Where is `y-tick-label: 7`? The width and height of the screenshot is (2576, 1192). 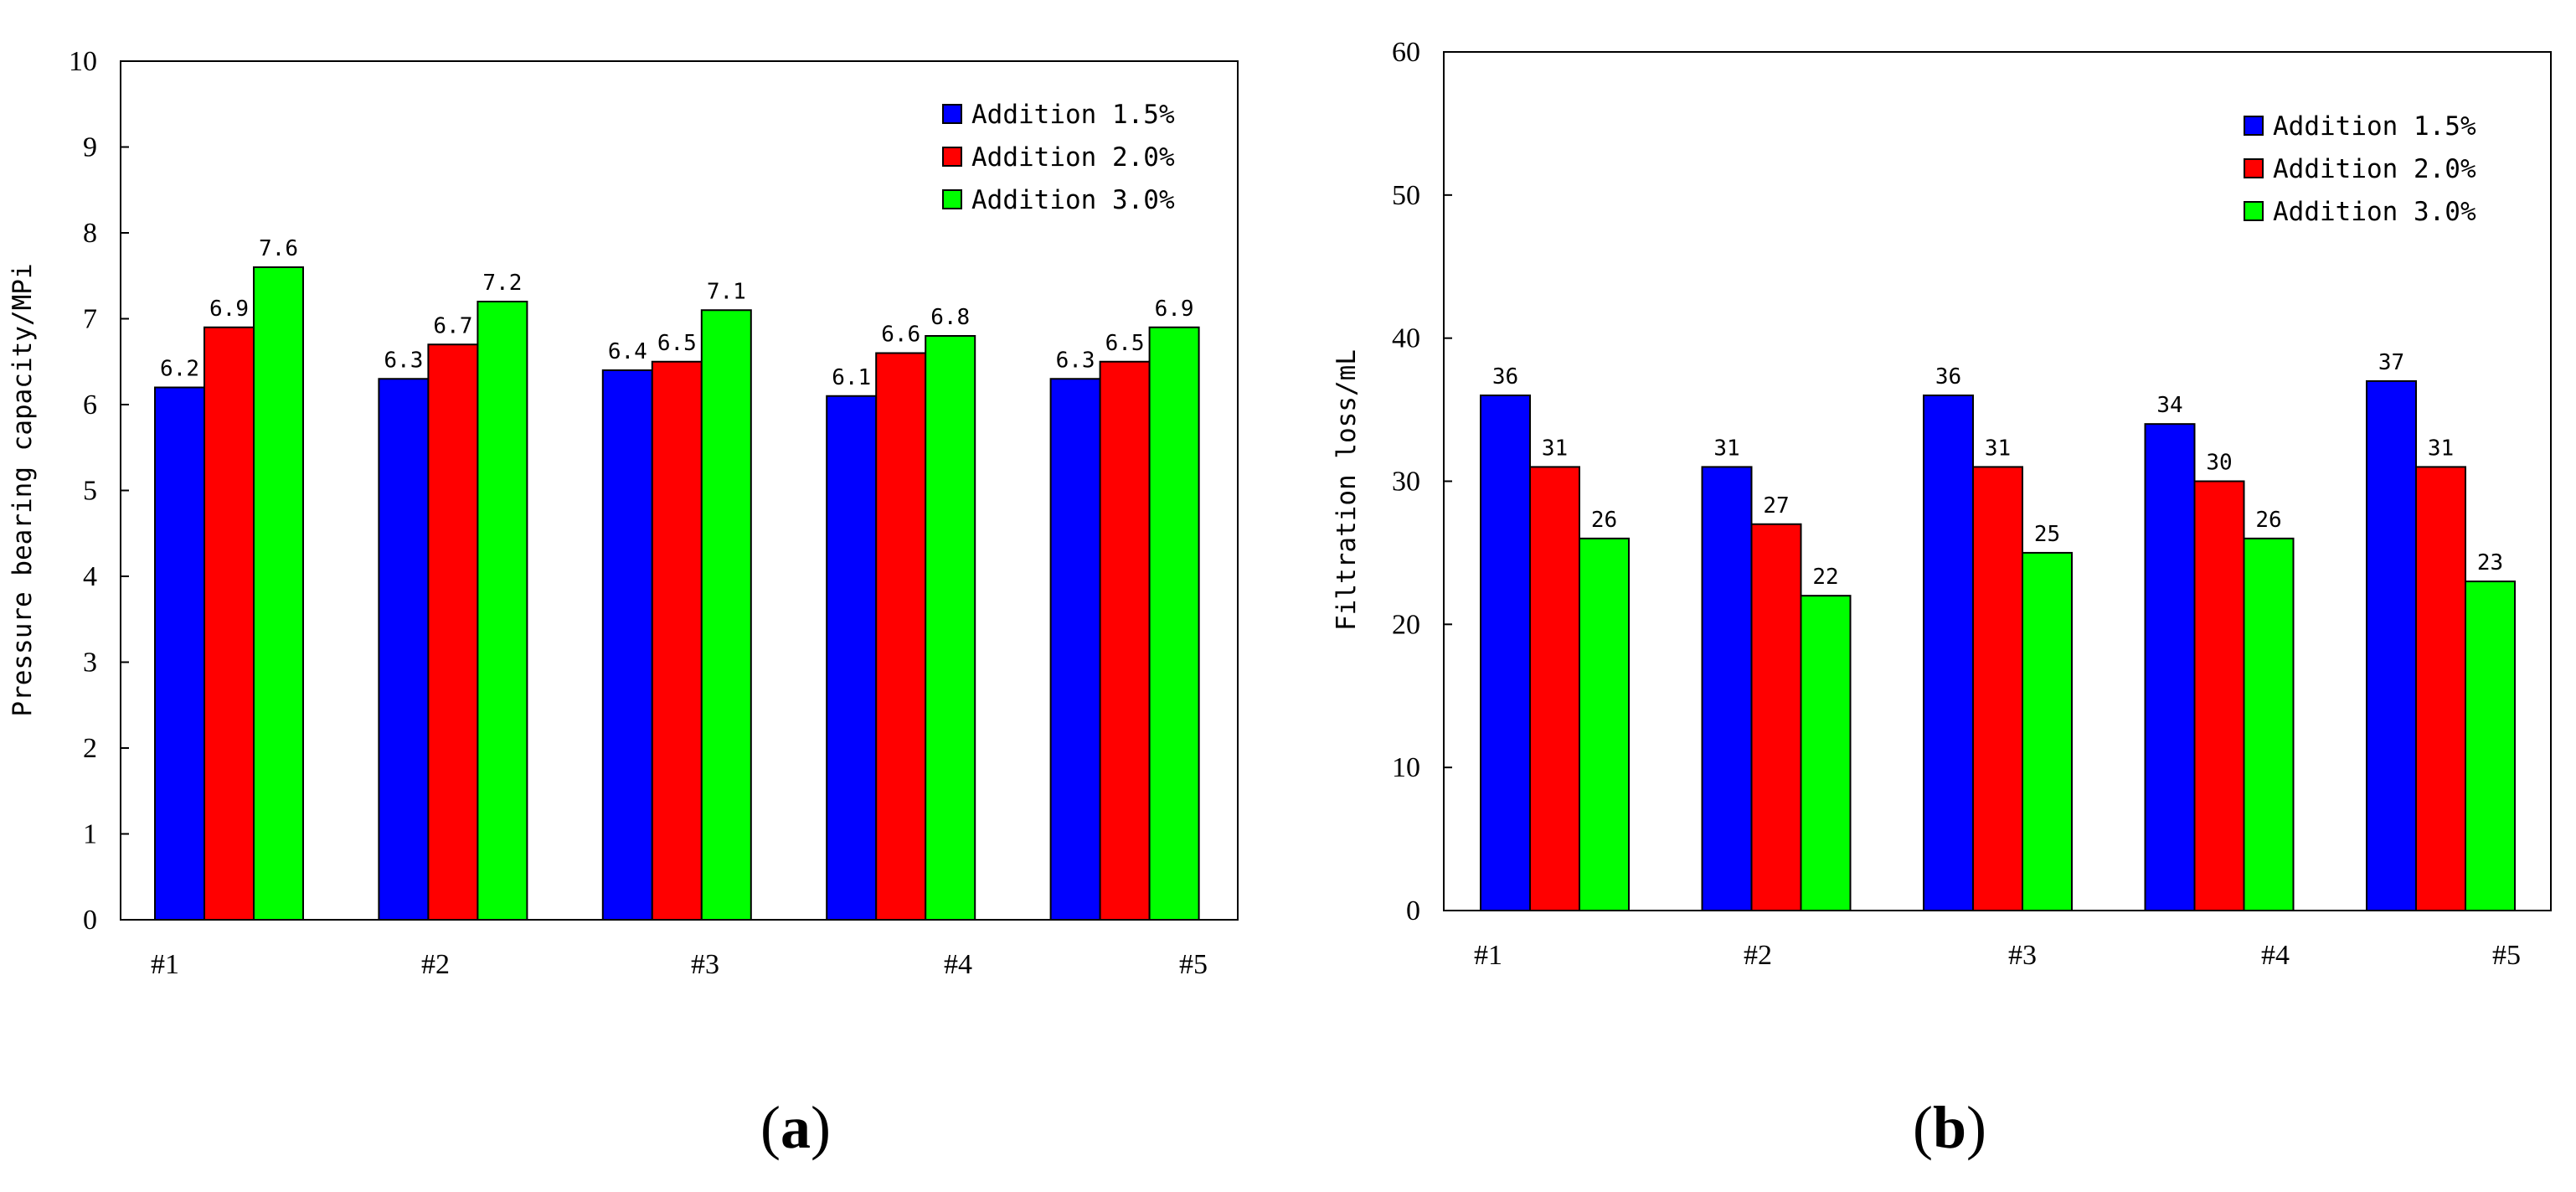
y-tick-label: 7 is located at coordinates (90, 319).